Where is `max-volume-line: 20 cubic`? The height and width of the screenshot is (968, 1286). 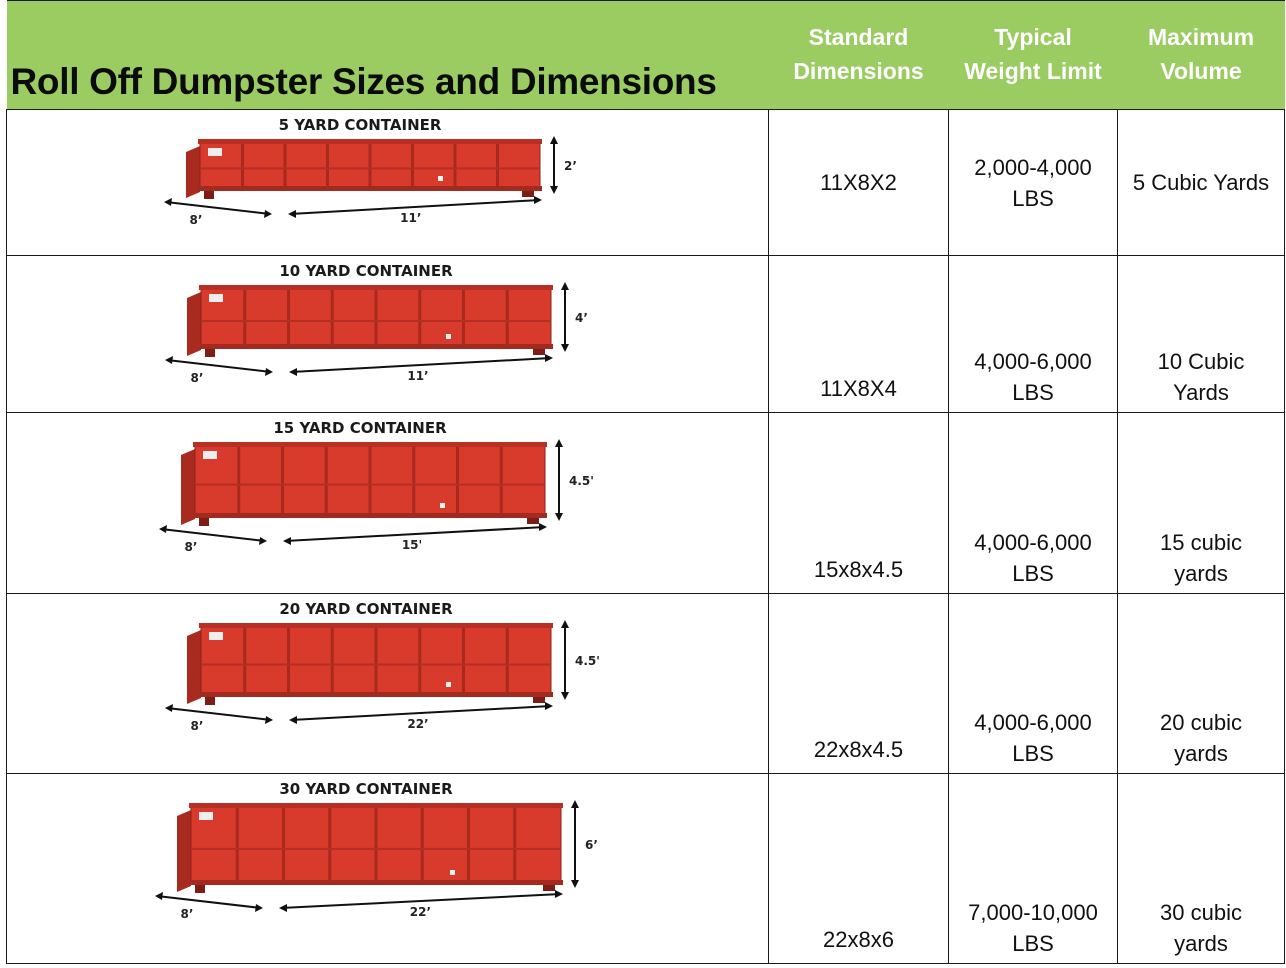 max-volume-line: 20 cubic is located at coordinates (1201, 722).